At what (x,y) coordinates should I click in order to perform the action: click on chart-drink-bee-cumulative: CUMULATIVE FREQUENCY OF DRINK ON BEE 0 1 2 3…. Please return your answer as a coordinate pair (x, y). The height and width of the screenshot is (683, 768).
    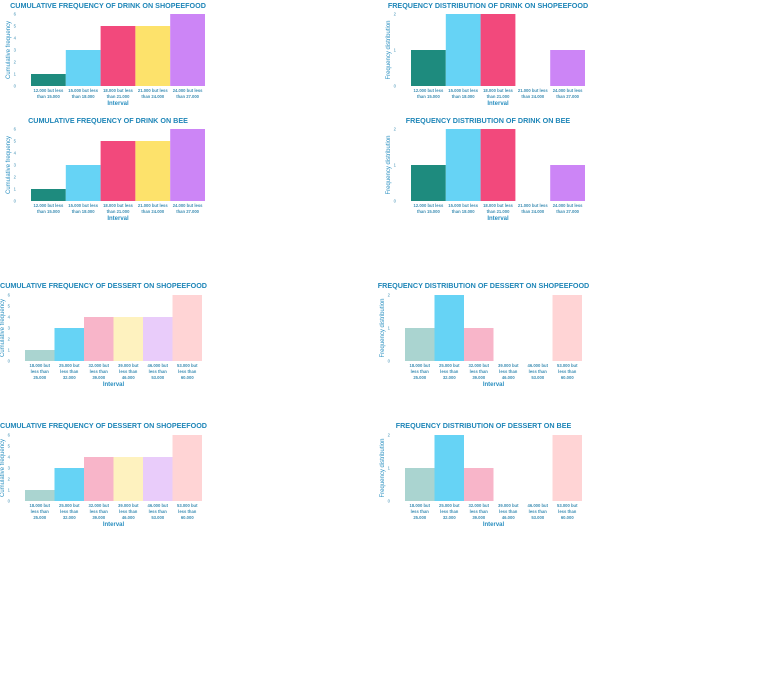
    Looking at the image, I should click on (120, 170).